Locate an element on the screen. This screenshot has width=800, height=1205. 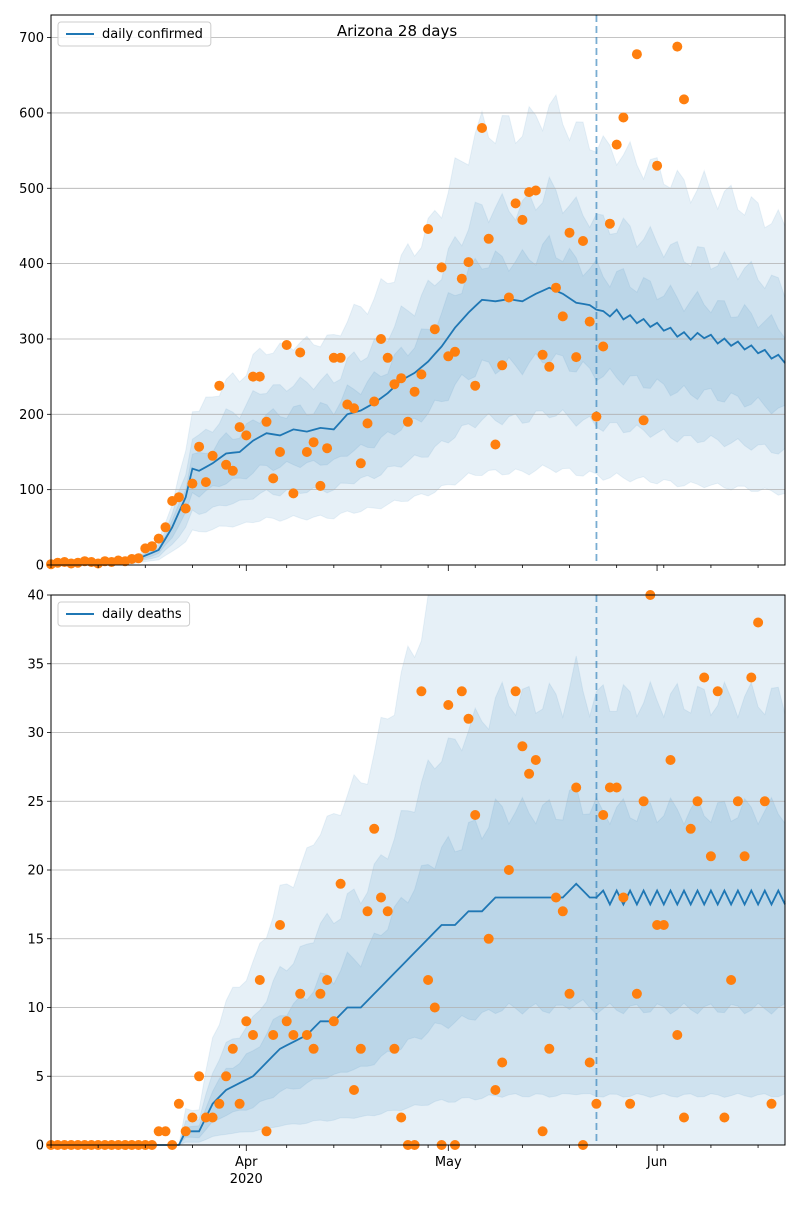
confirmed-y-tick-label: 0 is located at coordinates (40, 566).